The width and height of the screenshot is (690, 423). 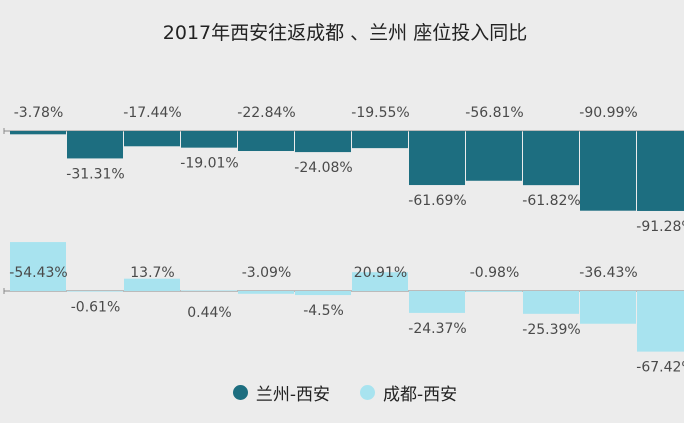 I want to click on data-label-series-2-11: -36.43%, so click(x=608, y=273).